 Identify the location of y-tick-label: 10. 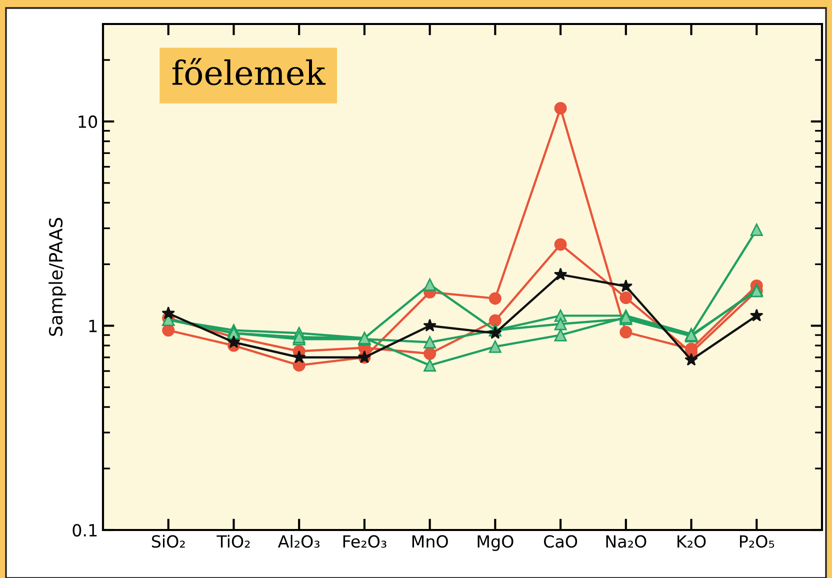
(88, 121).